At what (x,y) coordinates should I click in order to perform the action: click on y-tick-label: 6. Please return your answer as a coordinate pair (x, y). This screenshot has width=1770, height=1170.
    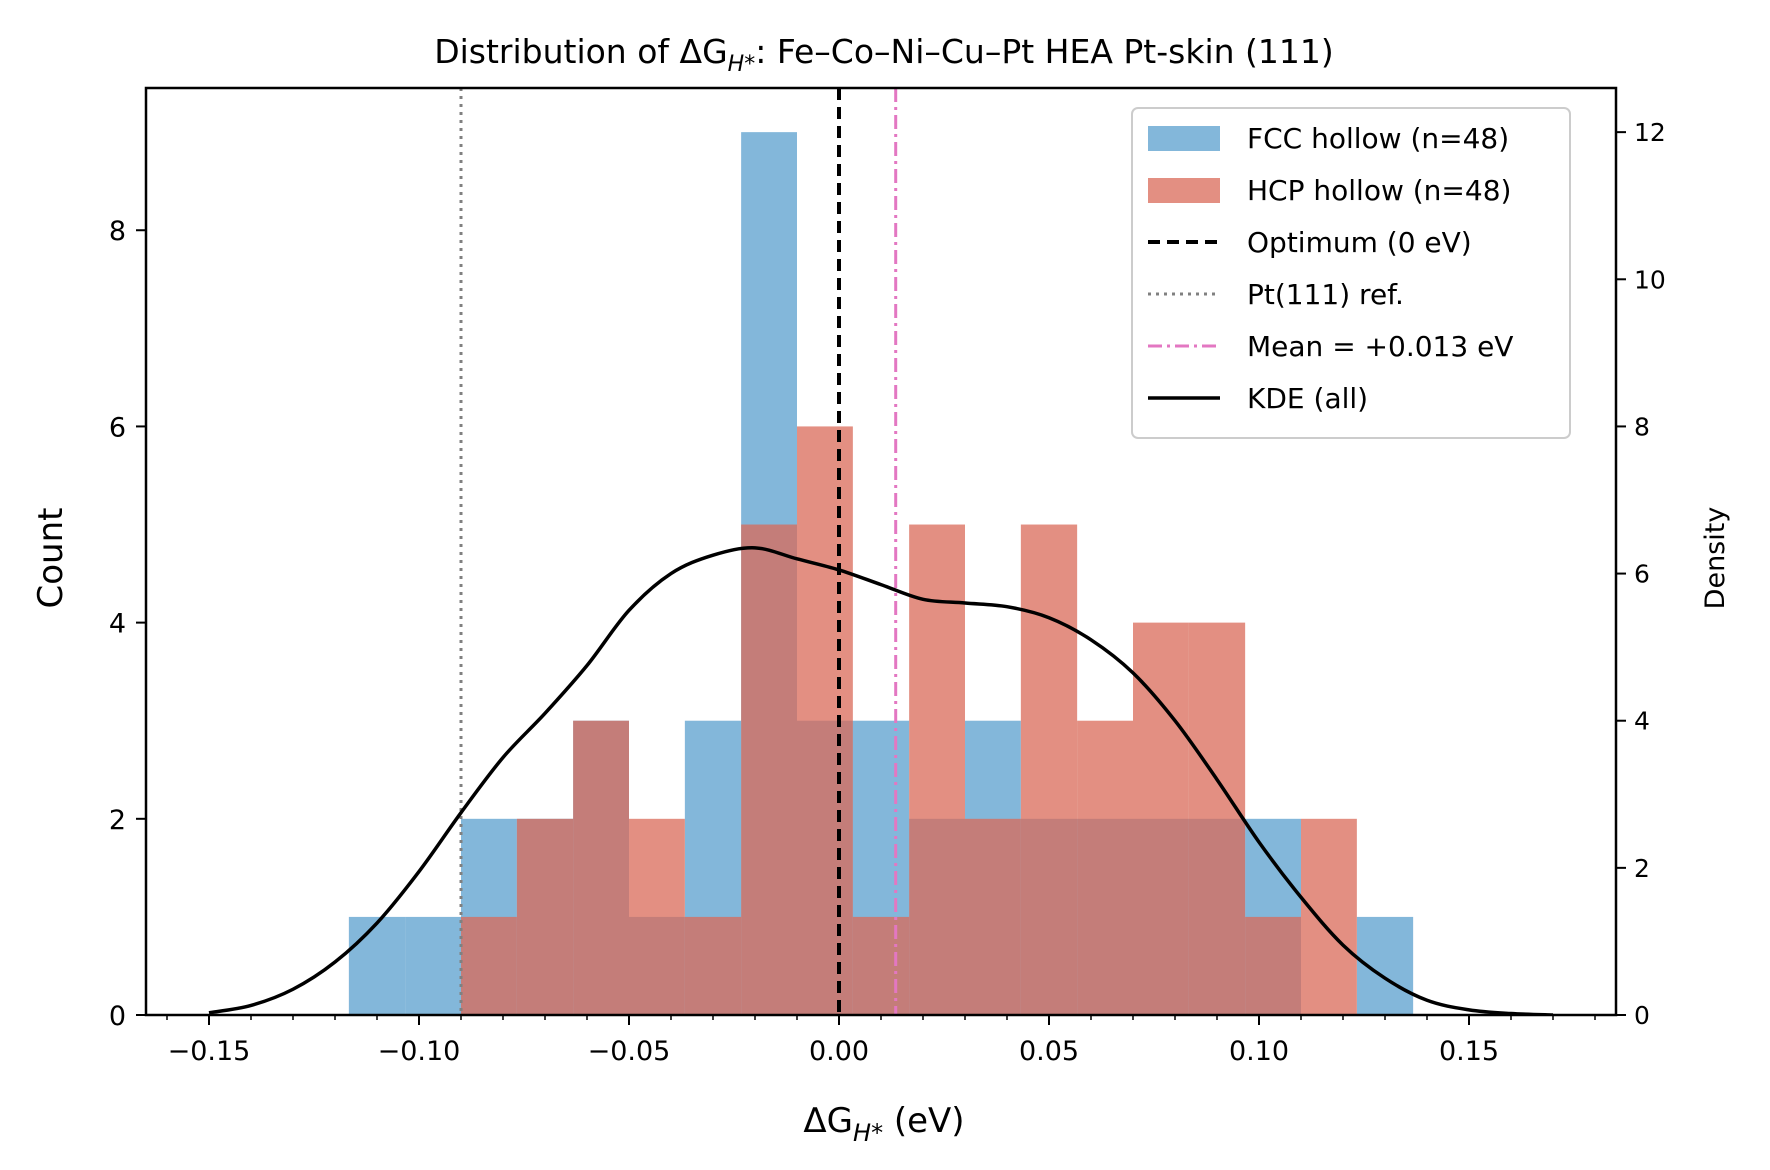
    Looking at the image, I should click on (117, 427).